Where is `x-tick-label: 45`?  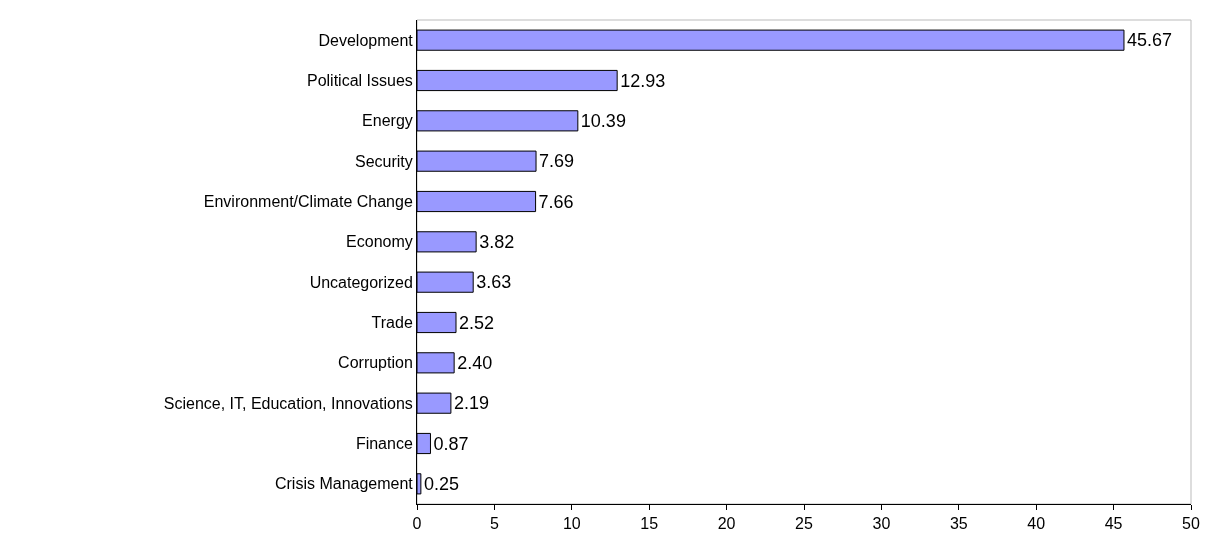
x-tick-label: 45 is located at coordinates (1113, 524).